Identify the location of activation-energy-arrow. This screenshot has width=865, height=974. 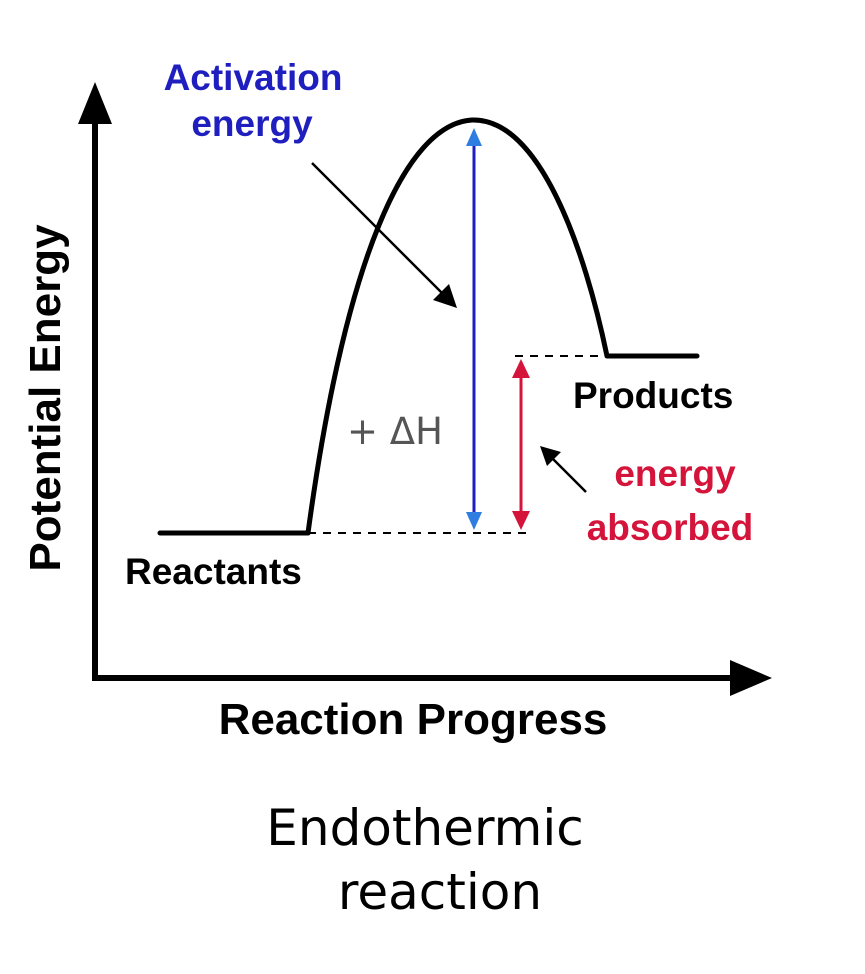
(474, 329).